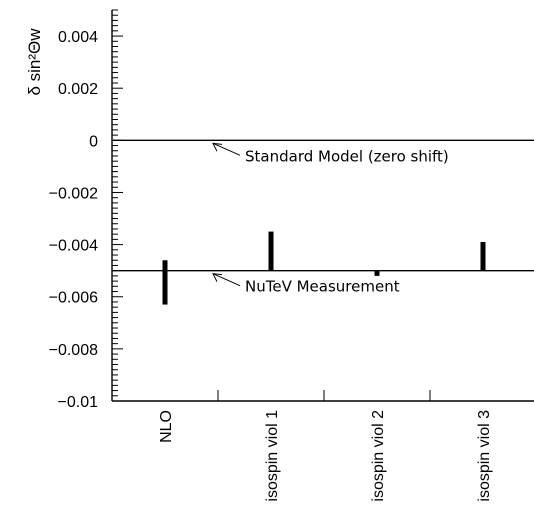 This screenshot has height=518, width=534. I want to click on y-tick-label: −0.004, so click(73, 246).